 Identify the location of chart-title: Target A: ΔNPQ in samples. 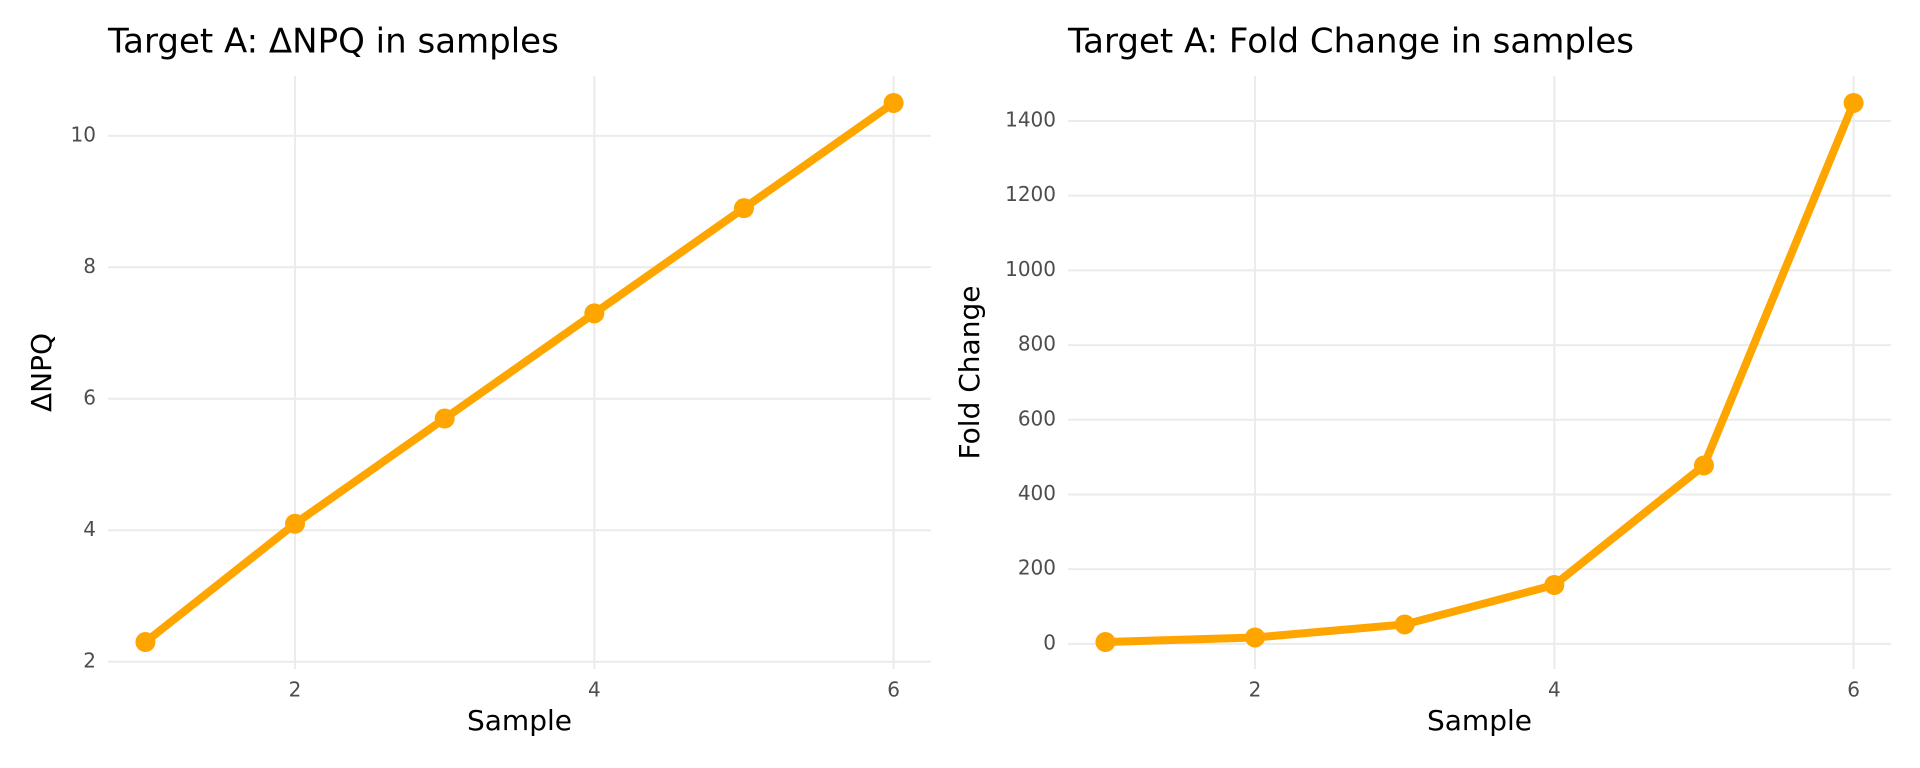
(333, 42).